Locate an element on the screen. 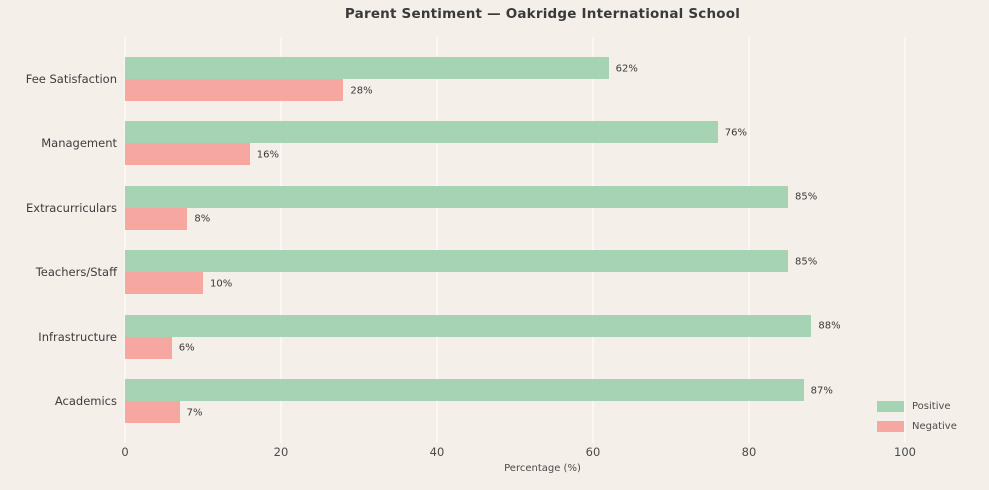  y-category-label: Extracurriculars is located at coordinates (71, 207).